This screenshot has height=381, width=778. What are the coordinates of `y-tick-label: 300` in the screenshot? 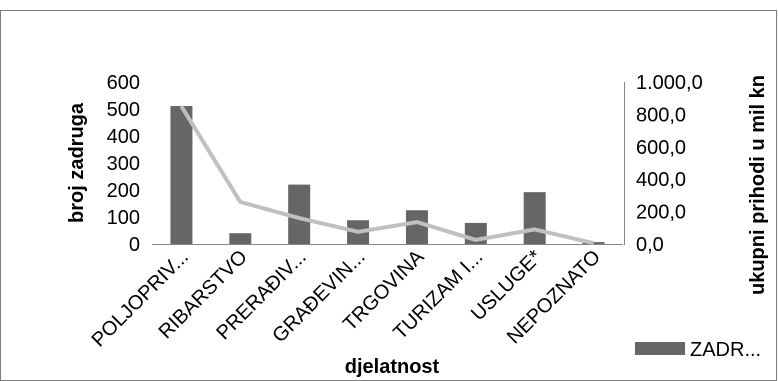 It's located at (123, 164).